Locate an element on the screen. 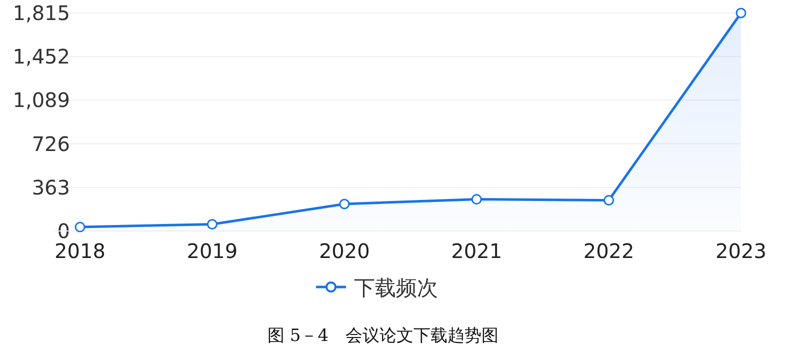  y-tick-label: 726 is located at coordinates (51, 144).